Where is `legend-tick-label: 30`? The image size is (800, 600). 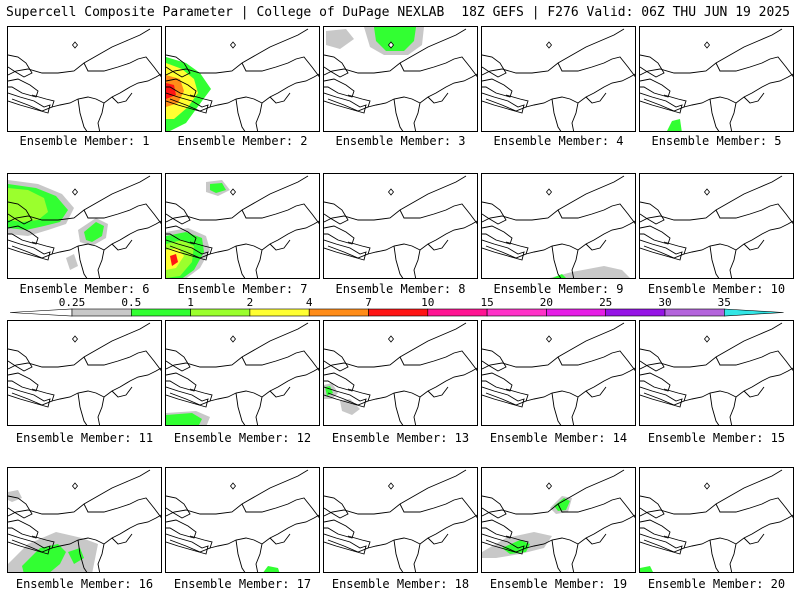
legend-tick-label: 30 is located at coordinates (664, 302).